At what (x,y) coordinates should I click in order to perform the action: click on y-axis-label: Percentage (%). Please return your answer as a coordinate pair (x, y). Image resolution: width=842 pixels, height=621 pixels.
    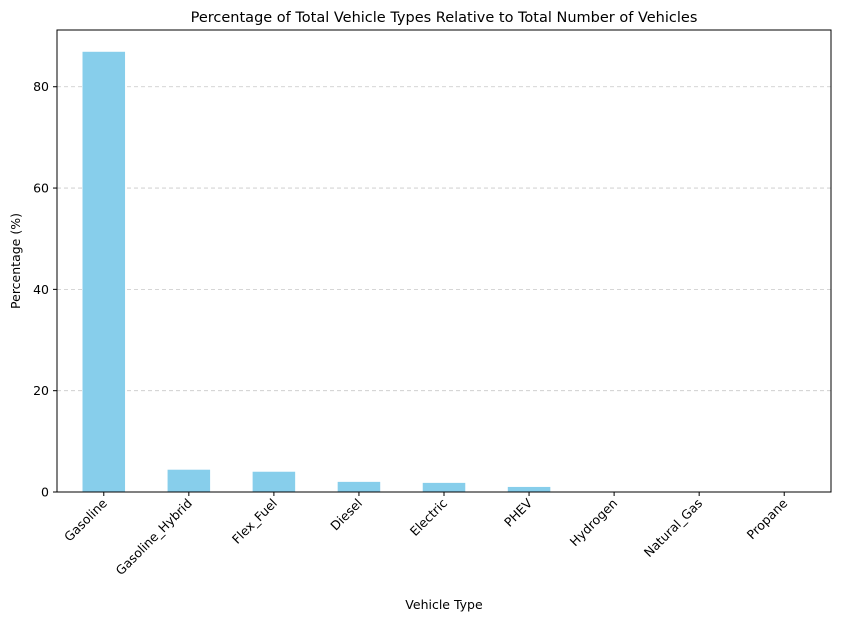
    Looking at the image, I should click on (15, 261).